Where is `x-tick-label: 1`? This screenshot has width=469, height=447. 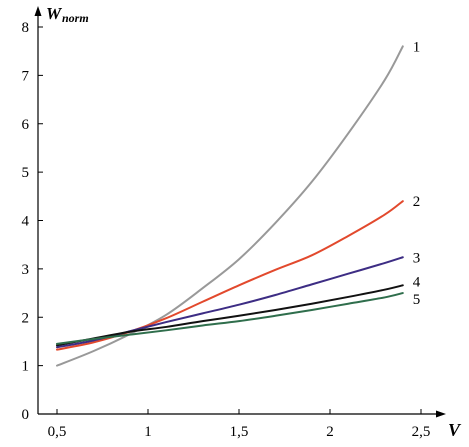 x-tick-label: 1 is located at coordinates (148, 432).